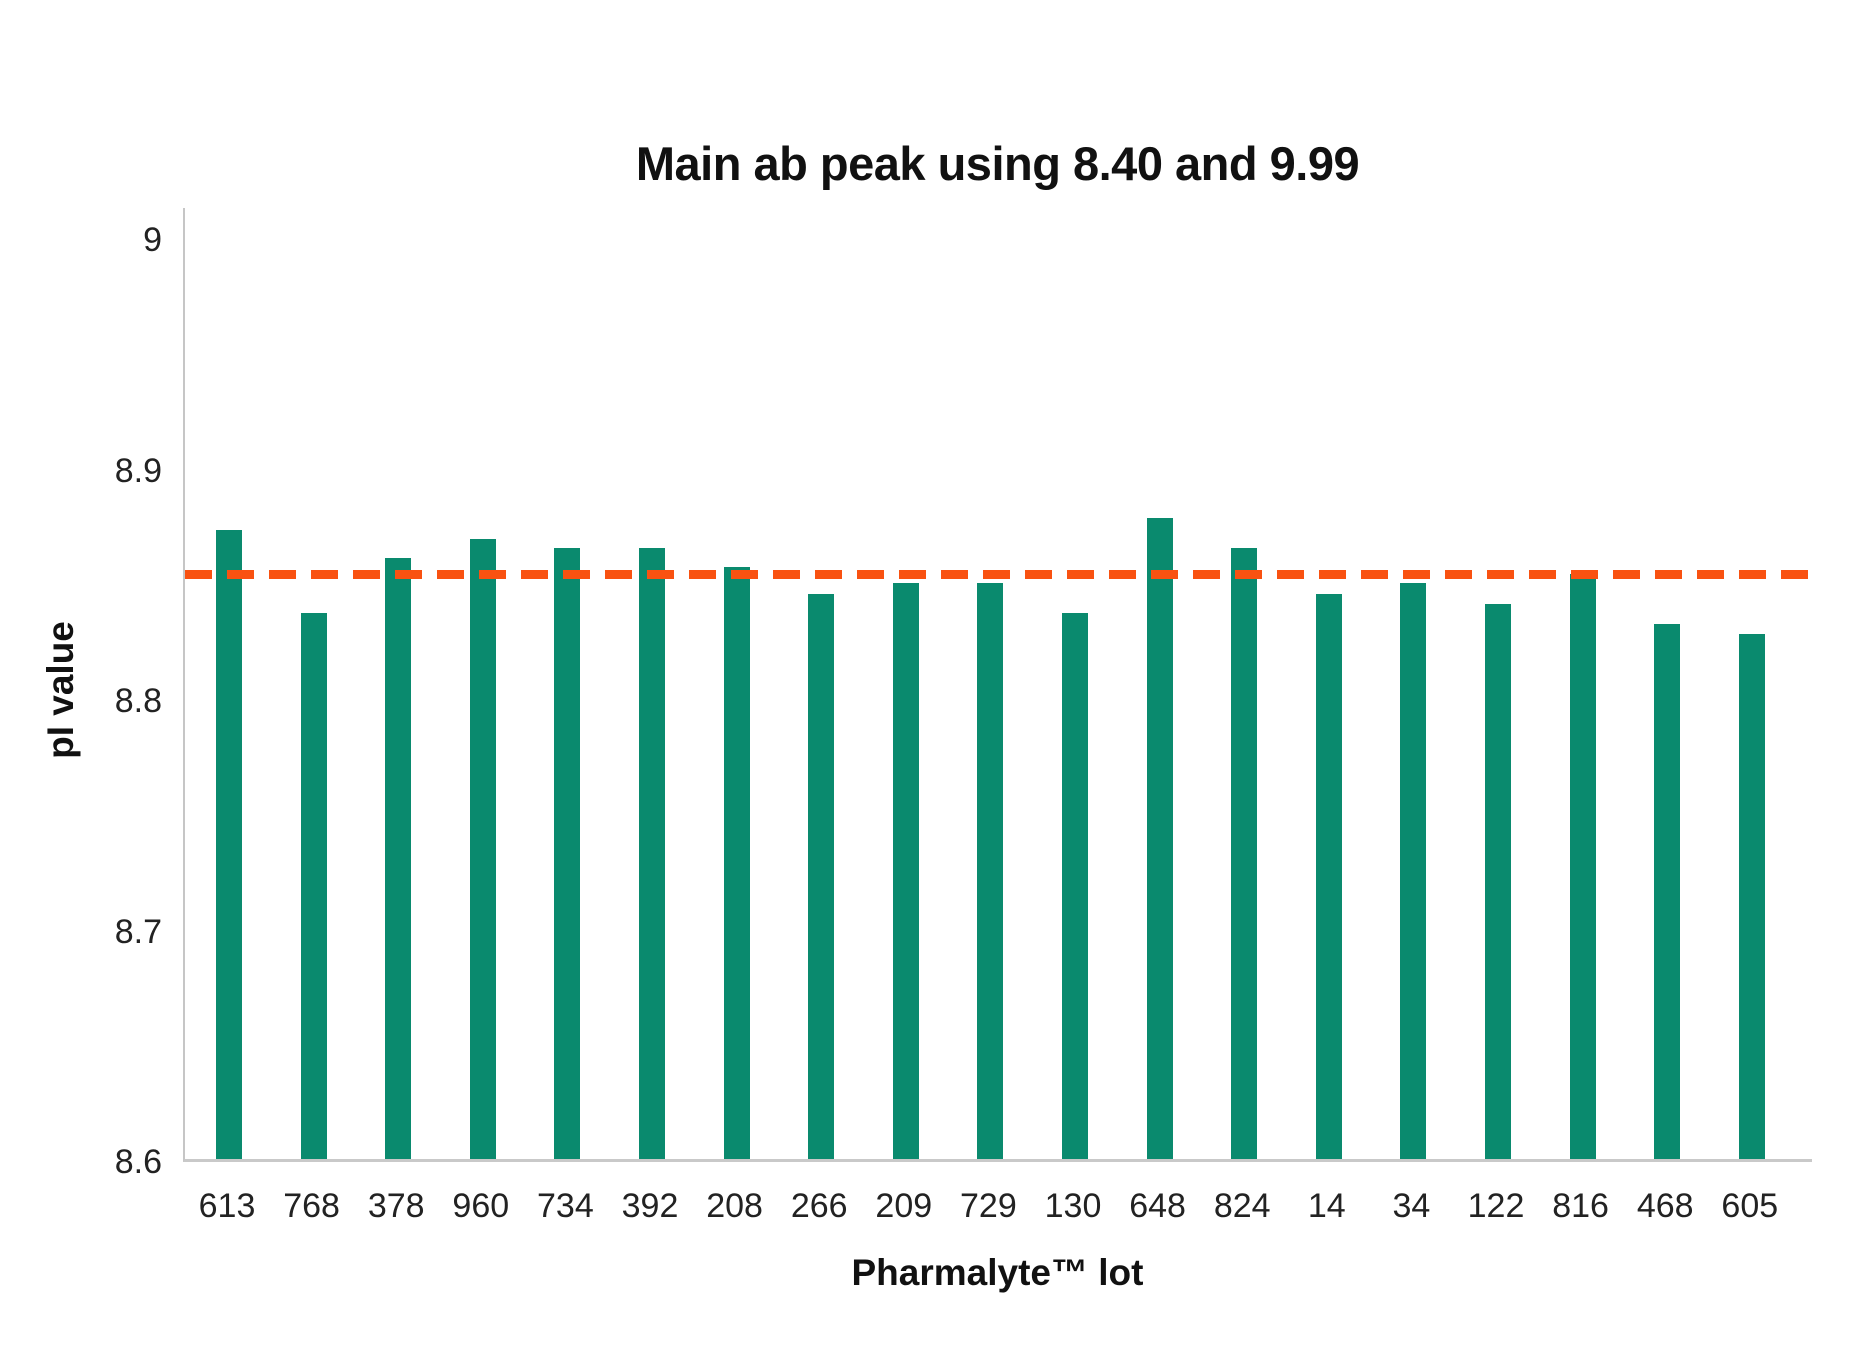 The height and width of the screenshot is (1354, 1875). What do you see at coordinates (1242, 1206) in the screenshot?
I see `x-tick-label-824: 824` at bounding box center [1242, 1206].